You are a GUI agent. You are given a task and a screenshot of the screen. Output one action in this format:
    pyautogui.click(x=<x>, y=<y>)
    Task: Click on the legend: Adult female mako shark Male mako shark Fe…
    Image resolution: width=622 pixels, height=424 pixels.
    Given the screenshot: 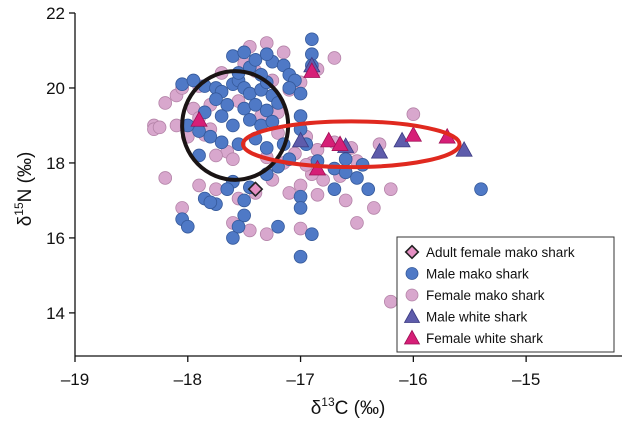 What is the action you would take?
    pyautogui.click(x=505, y=294)
    